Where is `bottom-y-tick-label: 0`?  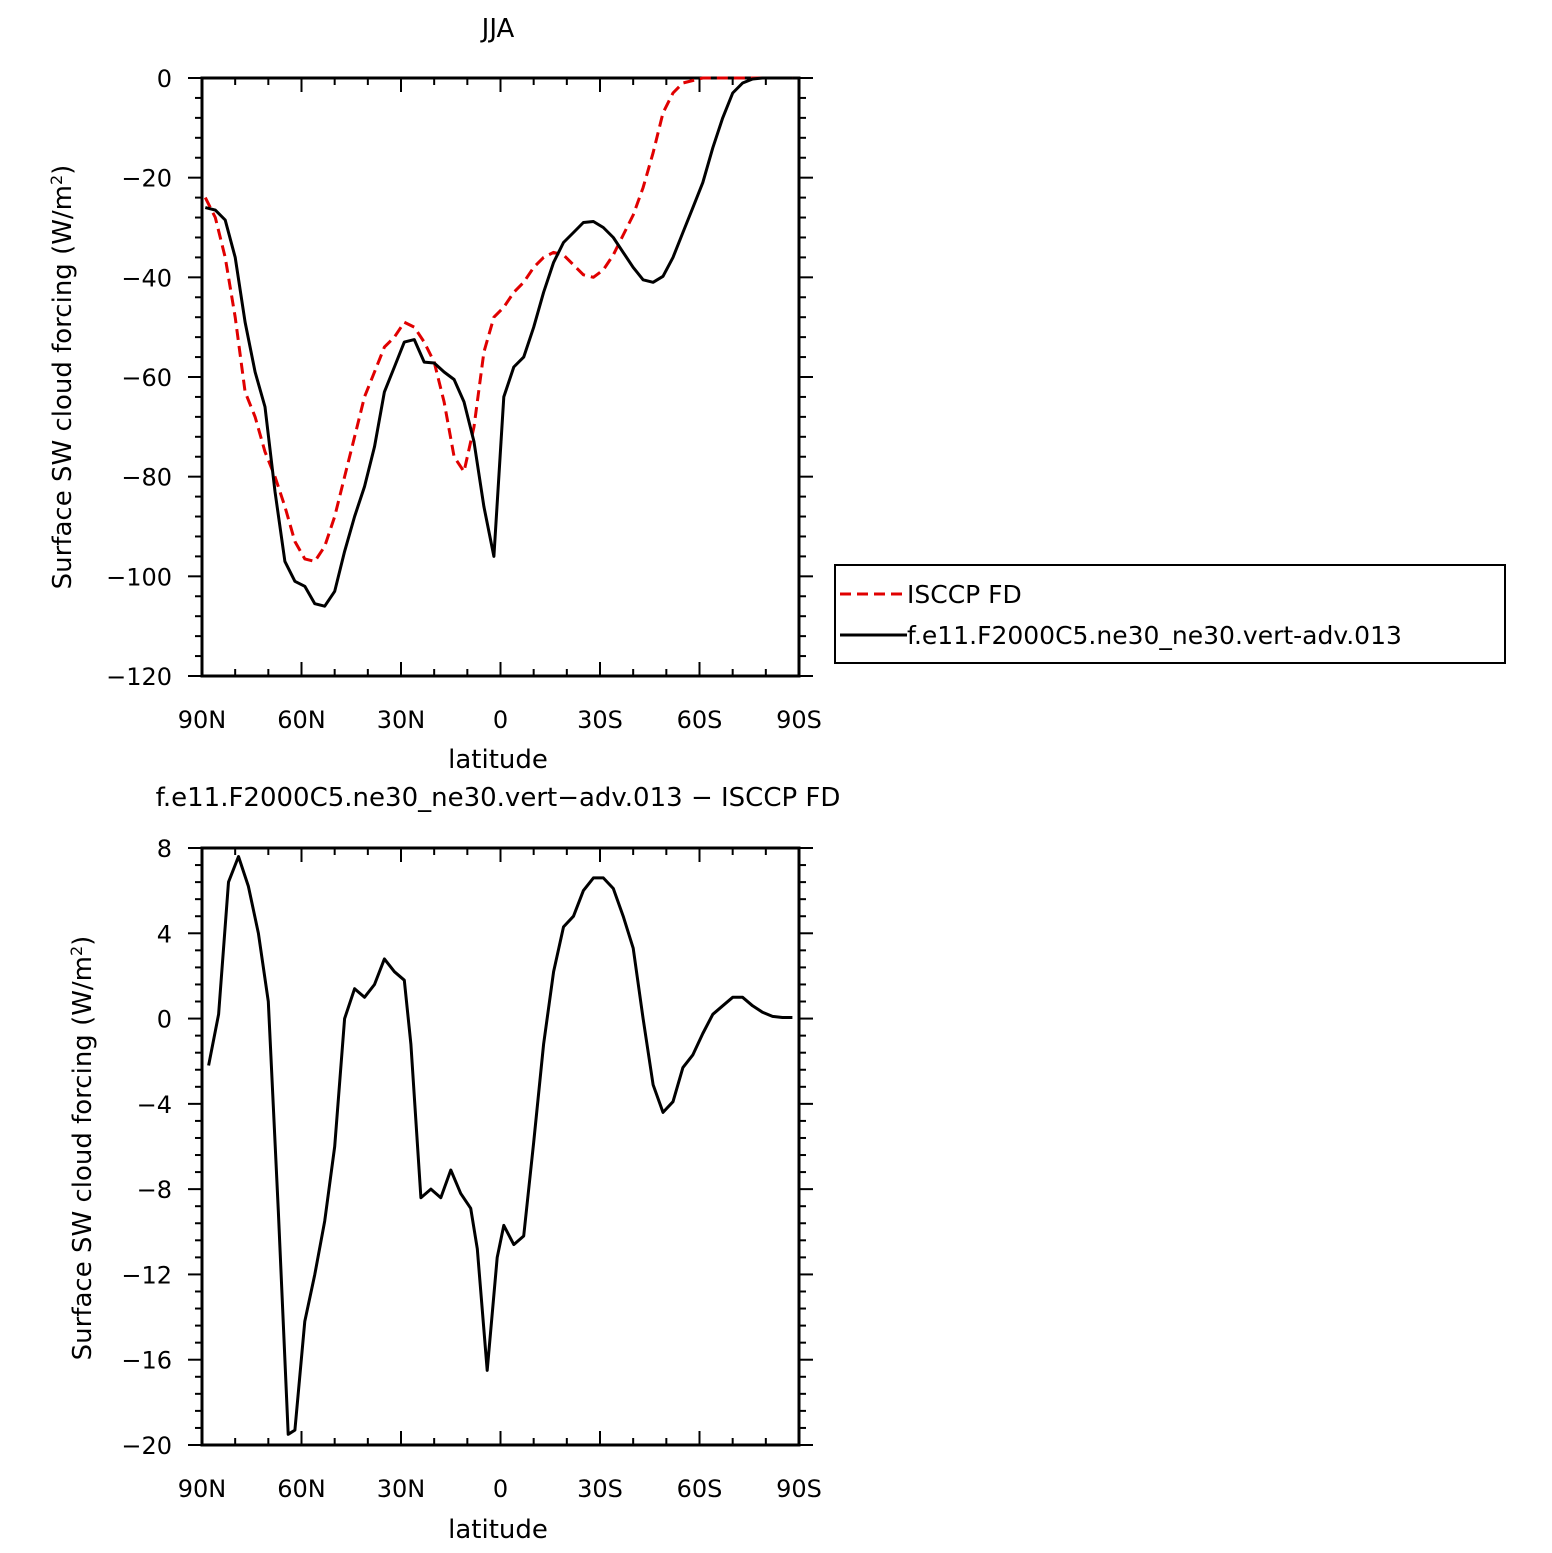 bottom-y-tick-label: 0 is located at coordinates (164, 1020).